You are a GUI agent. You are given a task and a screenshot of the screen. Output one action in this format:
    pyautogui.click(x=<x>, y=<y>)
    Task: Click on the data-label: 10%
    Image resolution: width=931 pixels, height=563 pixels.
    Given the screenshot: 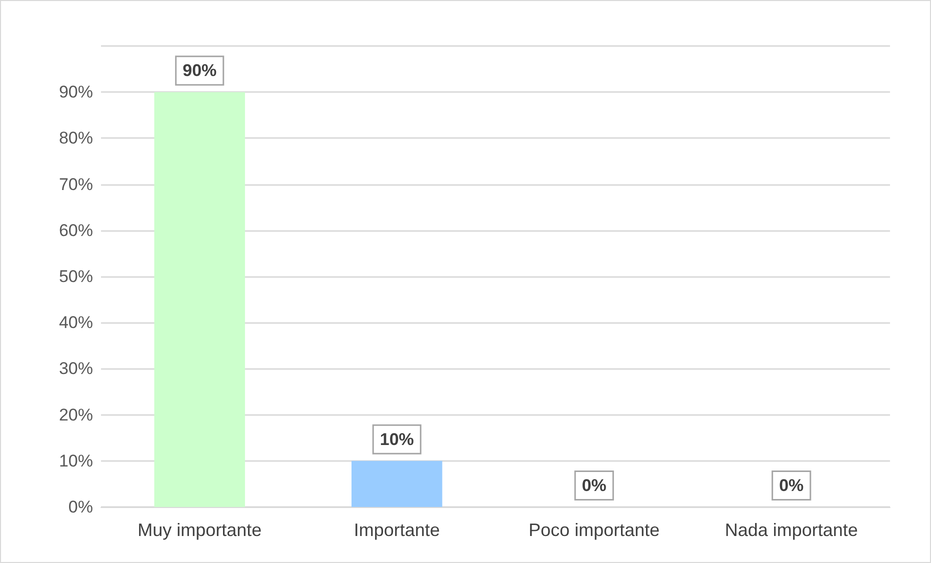 What is the action you would take?
    pyautogui.click(x=397, y=439)
    